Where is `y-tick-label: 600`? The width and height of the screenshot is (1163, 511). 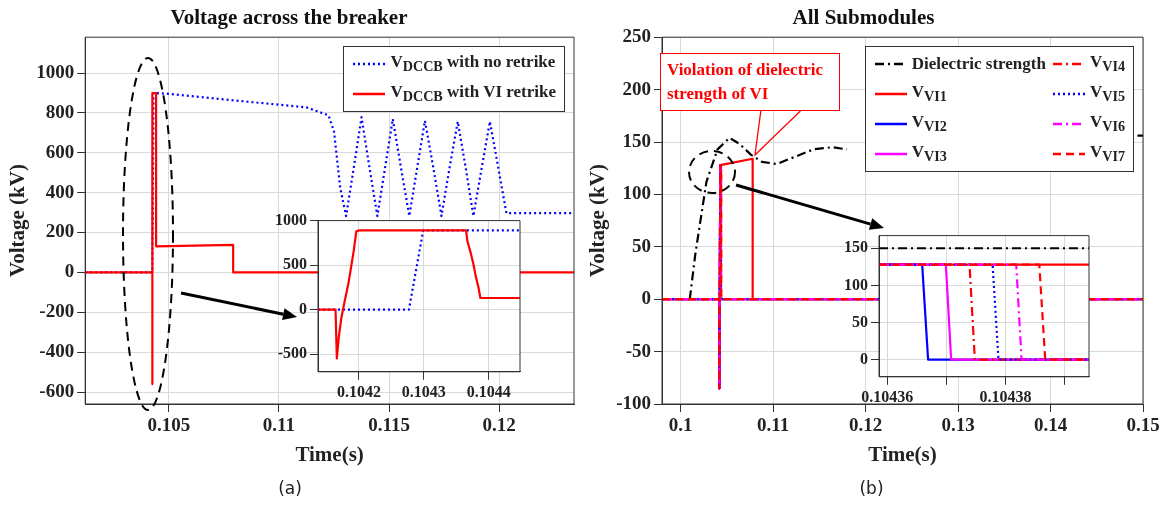
y-tick-label: 600 is located at coordinates (60, 151).